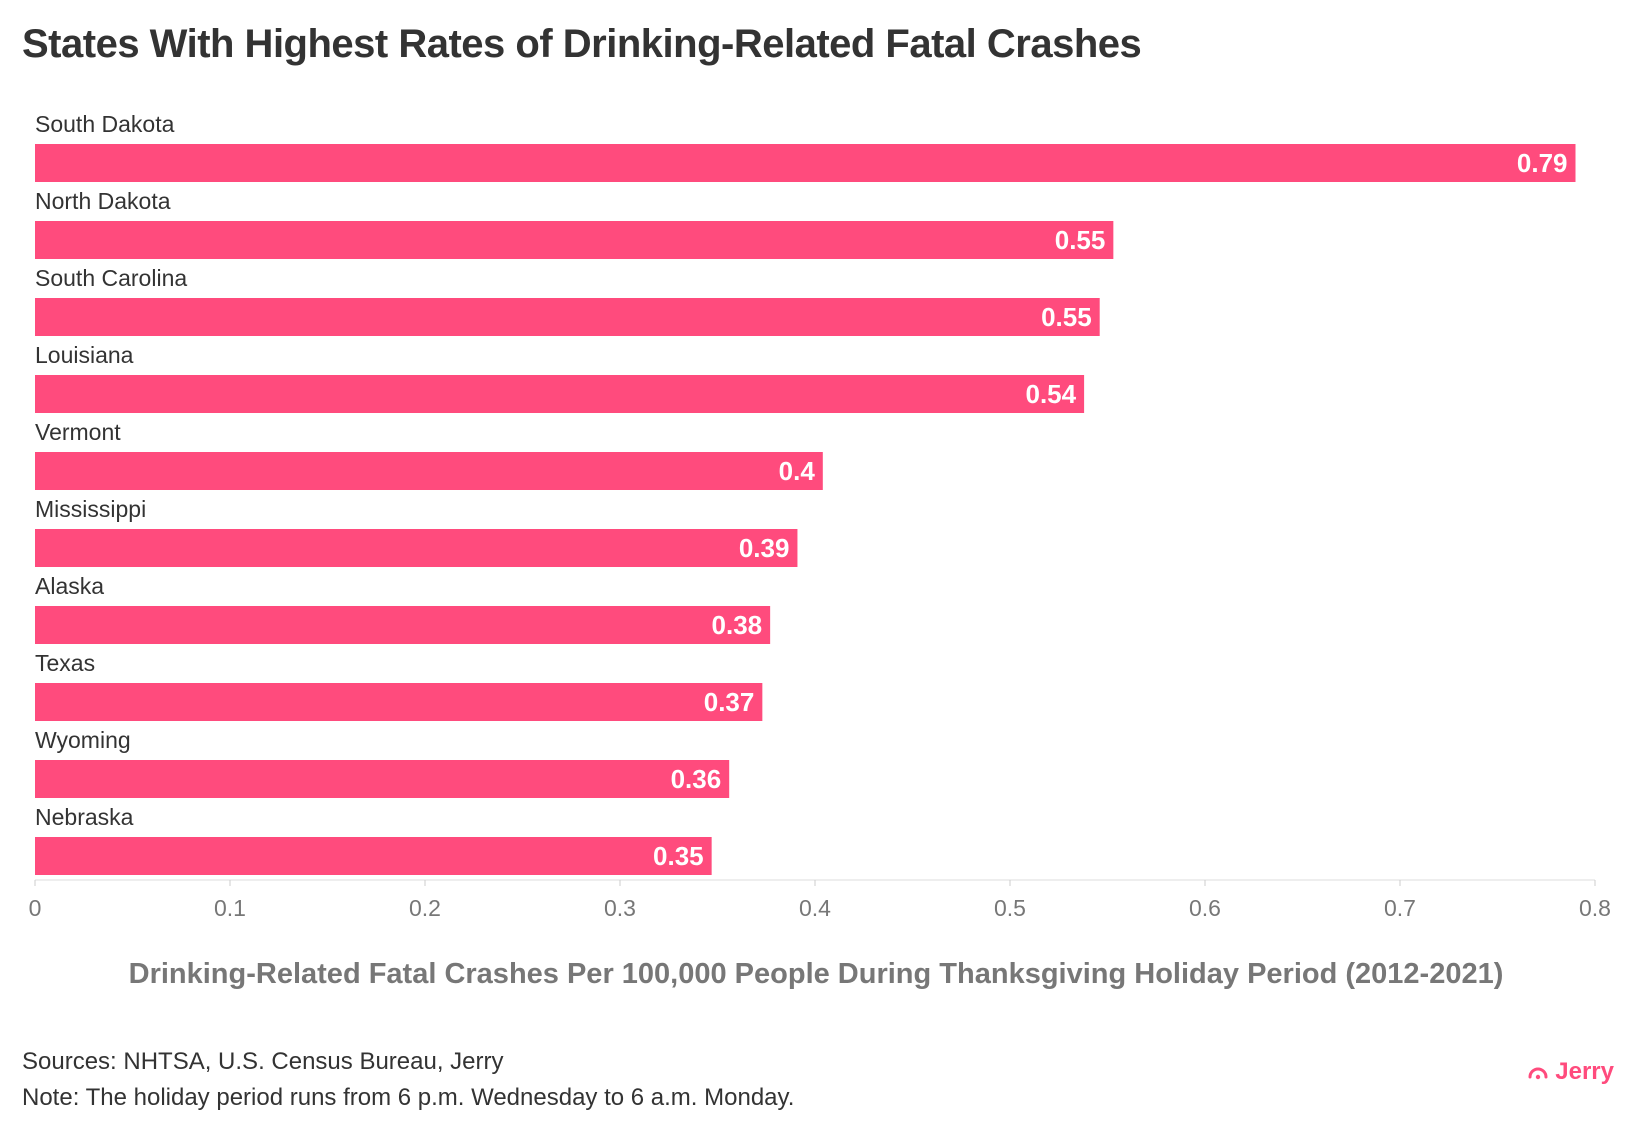 This screenshot has width=1632, height=1132. Describe the element at coordinates (65, 663) in the screenshot. I see `category-label: Texas` at that location.